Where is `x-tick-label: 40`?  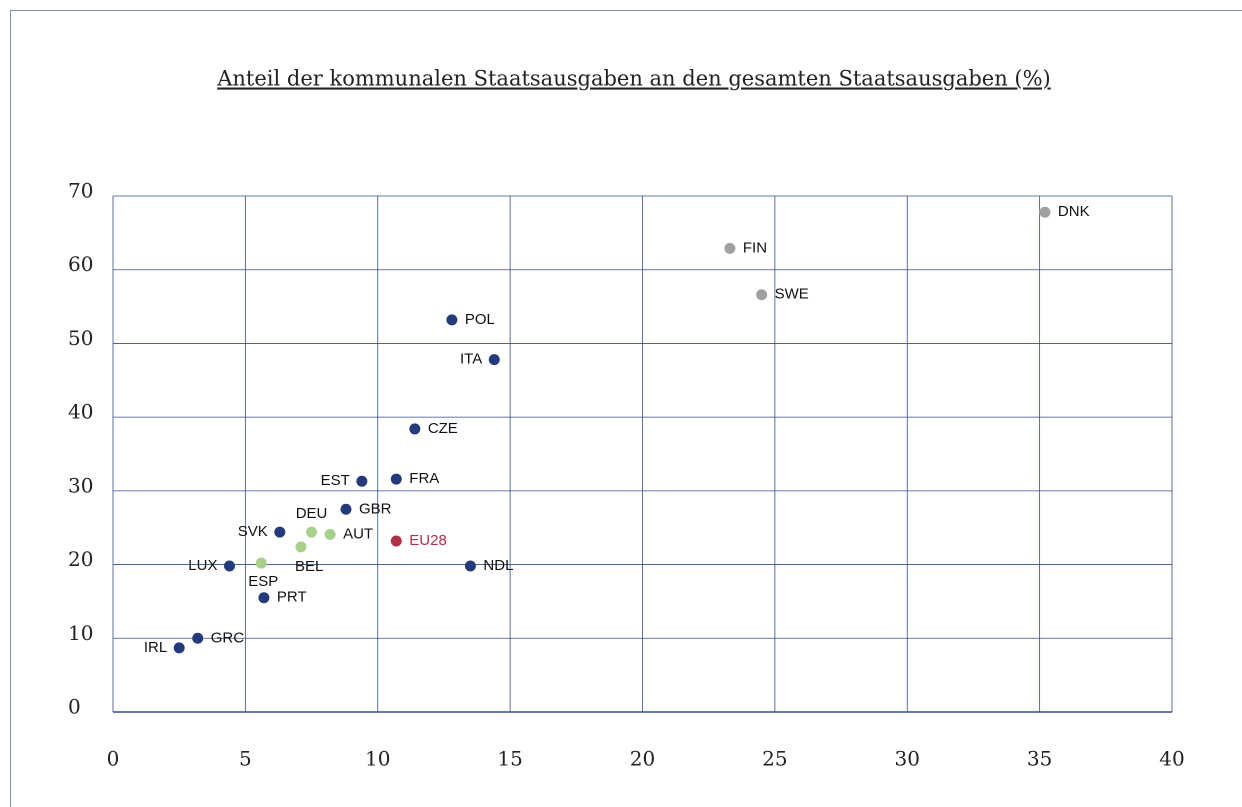 x-tick-label: 40 is located at coordinates (1171, 759).